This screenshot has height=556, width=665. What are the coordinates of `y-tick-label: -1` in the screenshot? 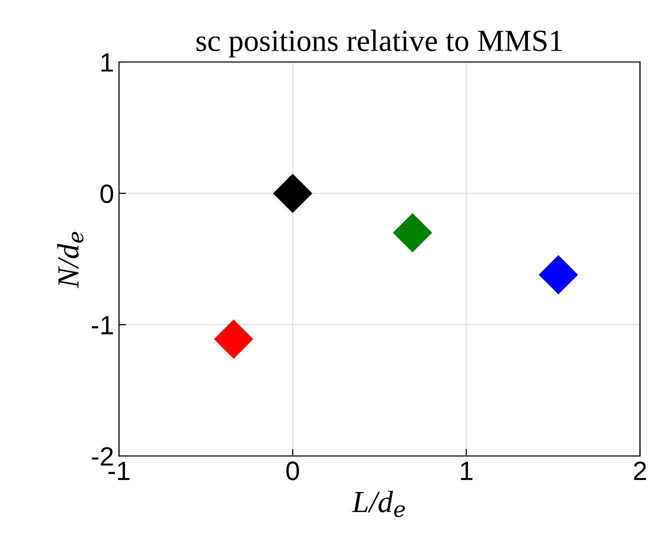 It's located at (102, 325).